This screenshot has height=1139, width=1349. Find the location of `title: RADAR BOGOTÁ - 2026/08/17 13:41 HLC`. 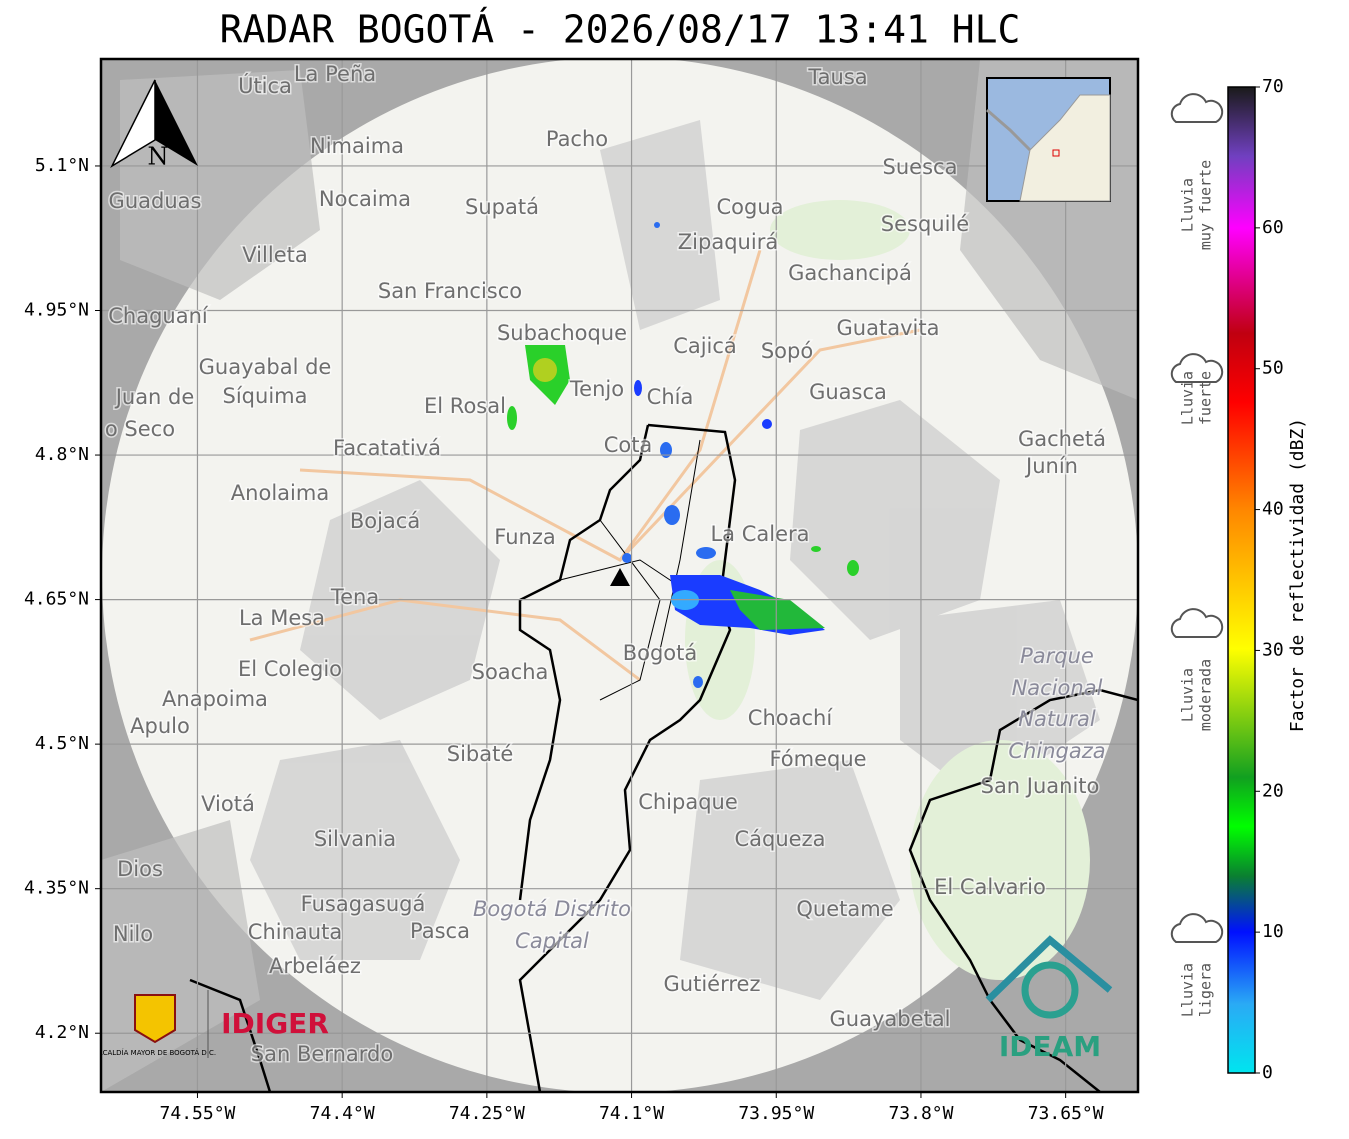

title: RADAR BOGOTÁ - 2026/08/17 13:41 HLC is located at coordinates (620, 30).